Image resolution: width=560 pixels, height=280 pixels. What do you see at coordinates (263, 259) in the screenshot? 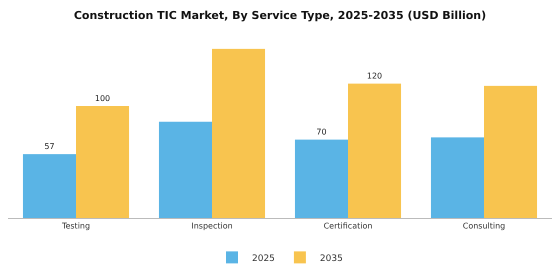
I see `legend-label: 2025` at bounding box center [263, 259].